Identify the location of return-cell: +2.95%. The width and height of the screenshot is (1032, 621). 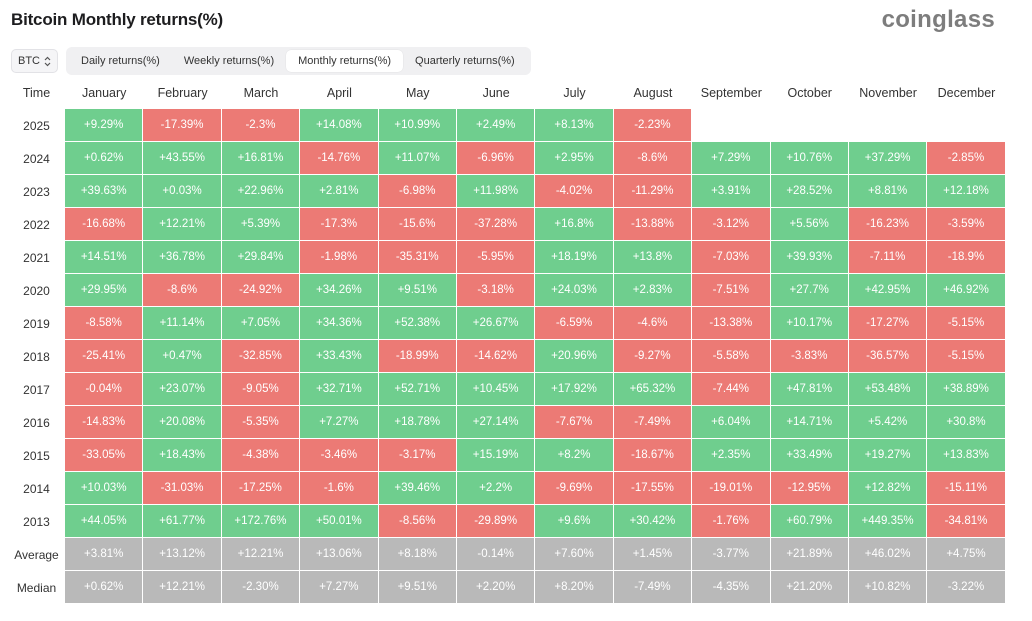
(574, 158).